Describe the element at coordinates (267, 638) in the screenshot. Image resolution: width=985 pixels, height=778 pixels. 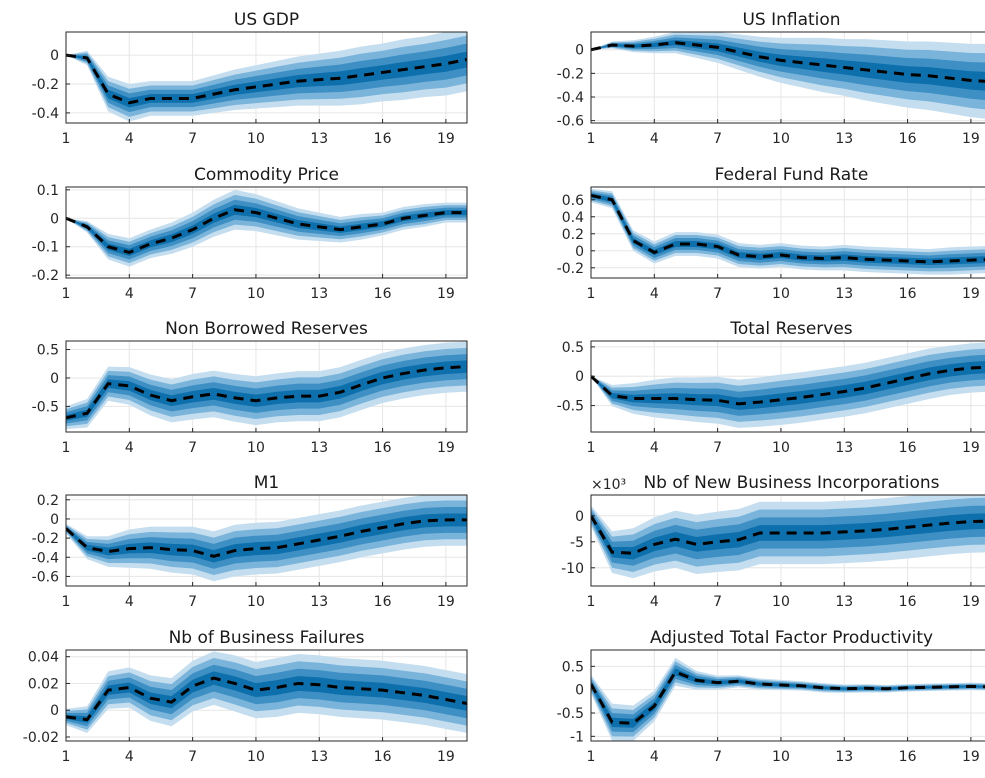
I see `subplot-title: Nb of Business Failures` at that location.